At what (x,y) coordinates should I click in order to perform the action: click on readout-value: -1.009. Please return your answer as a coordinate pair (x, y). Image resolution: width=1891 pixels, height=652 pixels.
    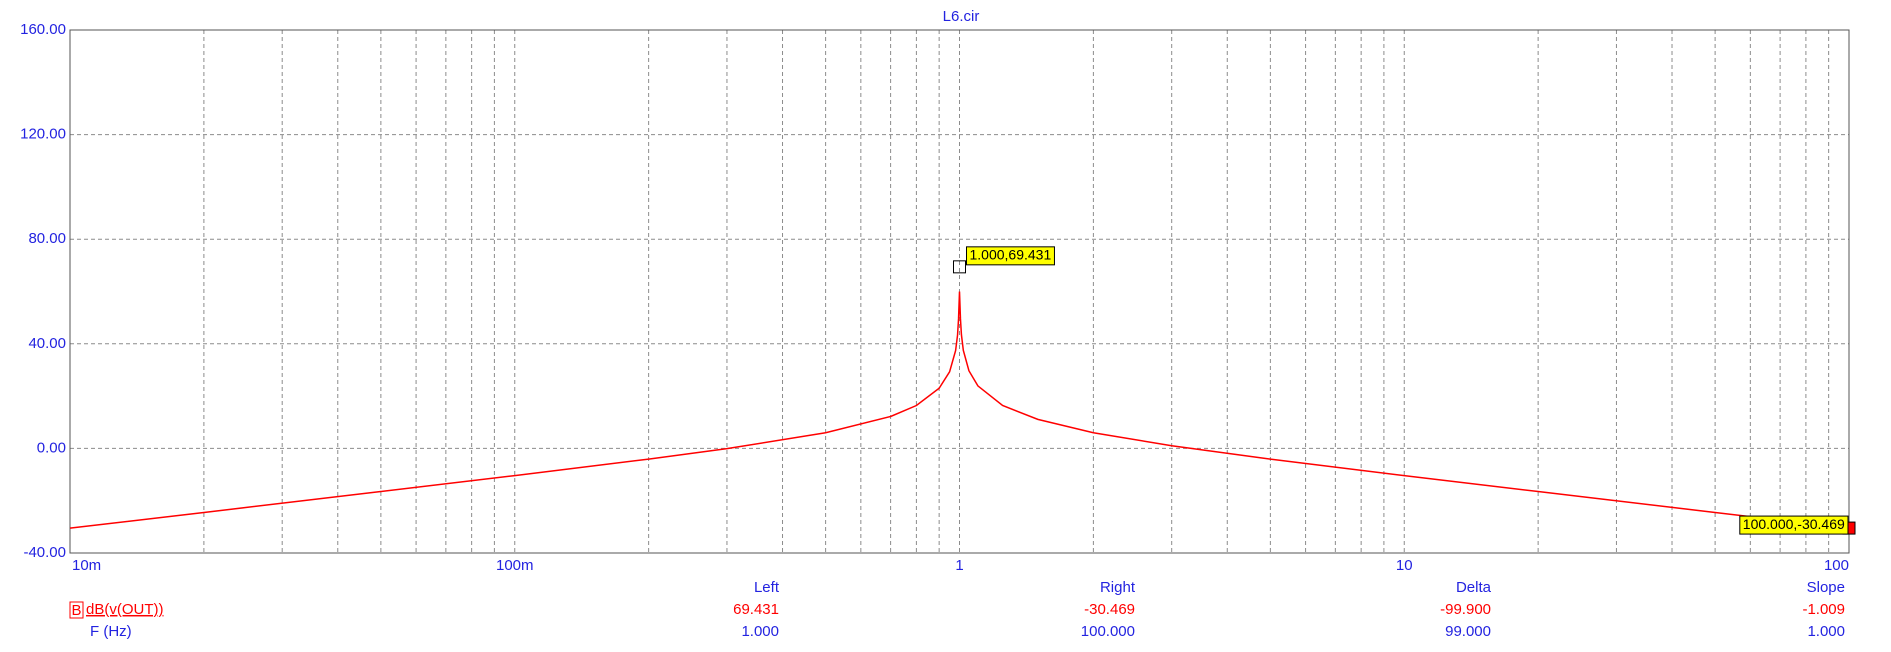
    Looking at the image, I should click on (1823, 609).